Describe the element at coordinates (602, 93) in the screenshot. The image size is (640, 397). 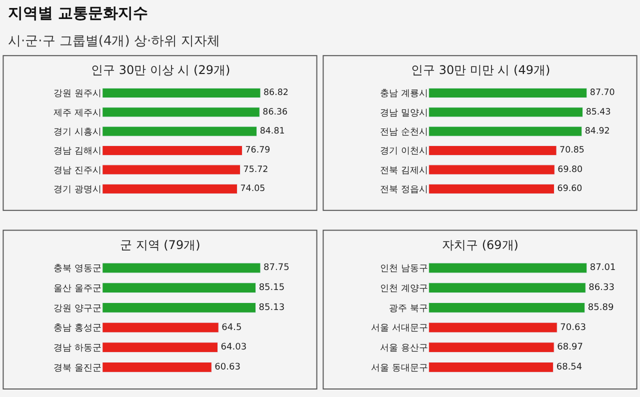
I see `data-label: 87.70` at that location.